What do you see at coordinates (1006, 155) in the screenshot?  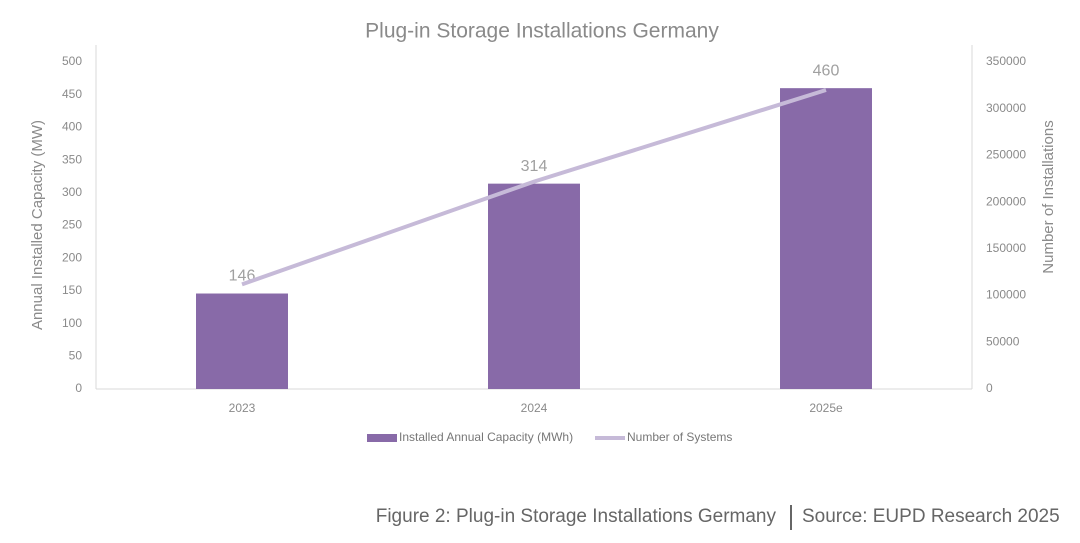 I see `y2-tick-label: 250000` at bounding box center [1006, 155].